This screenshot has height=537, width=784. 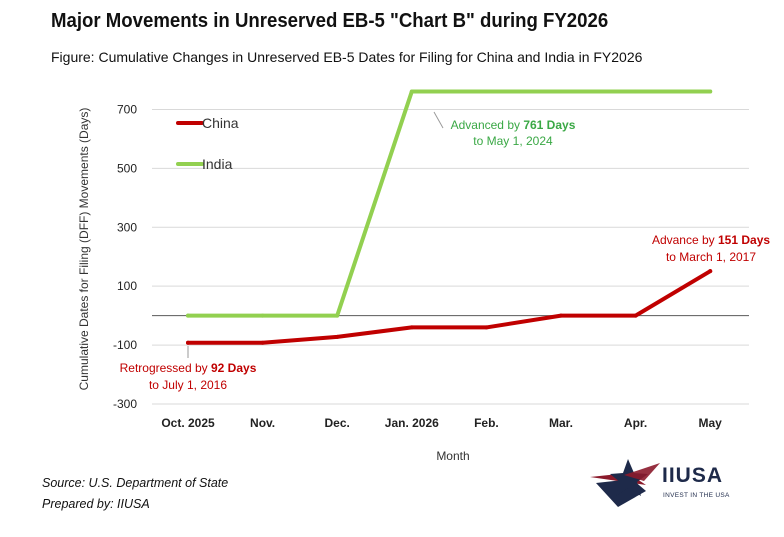 What do you see at coordinates (220, 123) in the screenshot?
I see `legend-label-china: China` at bounding box center [220, 123].